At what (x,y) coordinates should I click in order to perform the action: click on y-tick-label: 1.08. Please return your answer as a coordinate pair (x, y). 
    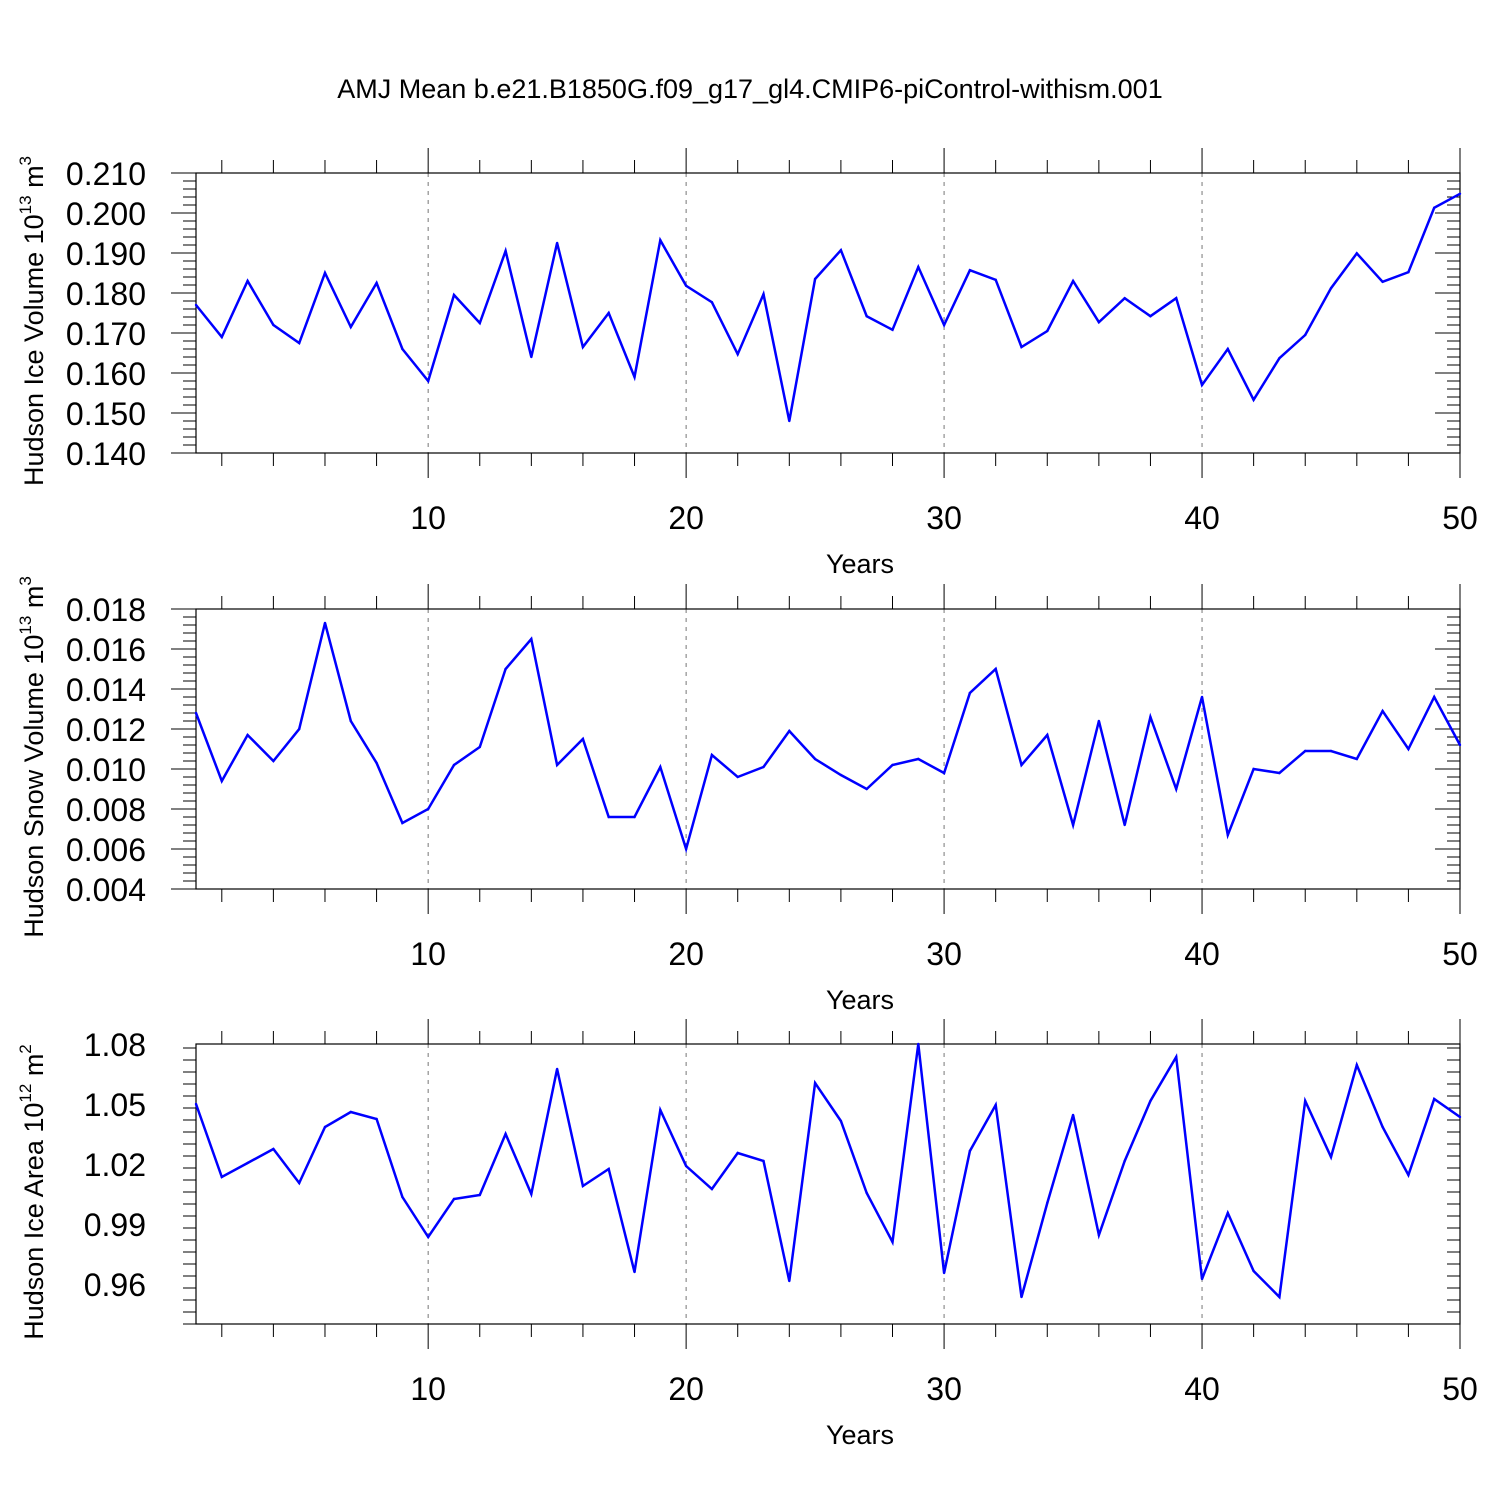
    Looking at the image, I should click on (115, 1045).